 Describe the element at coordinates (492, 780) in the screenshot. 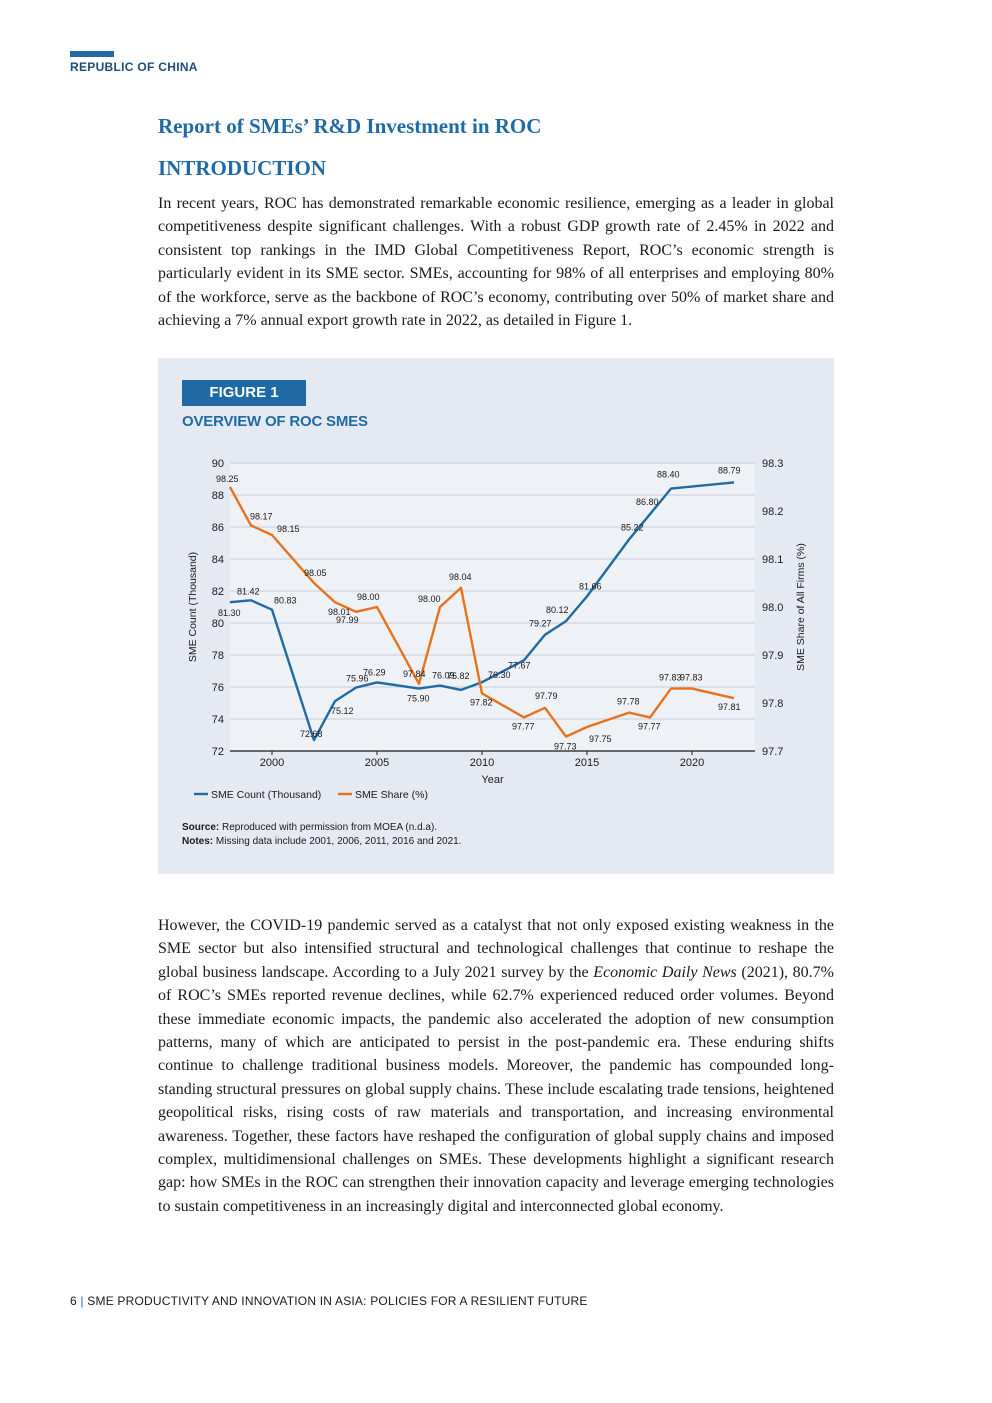

I see `x-axis-title: Year` at that location.